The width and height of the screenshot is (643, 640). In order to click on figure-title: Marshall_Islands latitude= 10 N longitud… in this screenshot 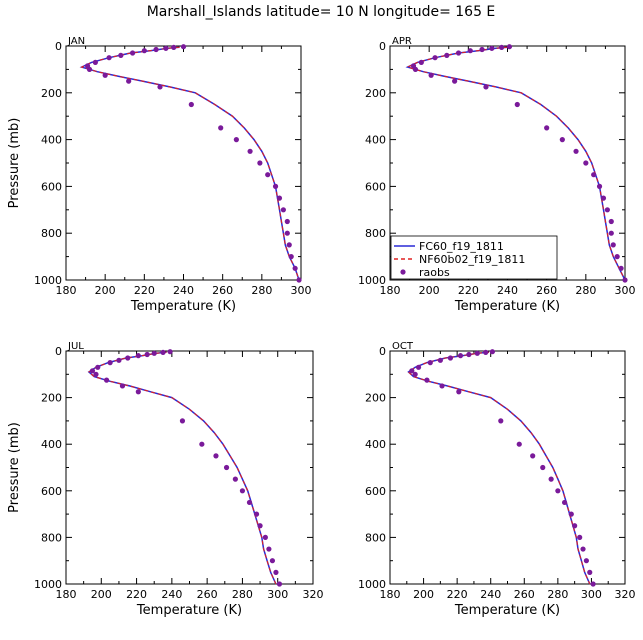, I will do `click(321, 12)`.